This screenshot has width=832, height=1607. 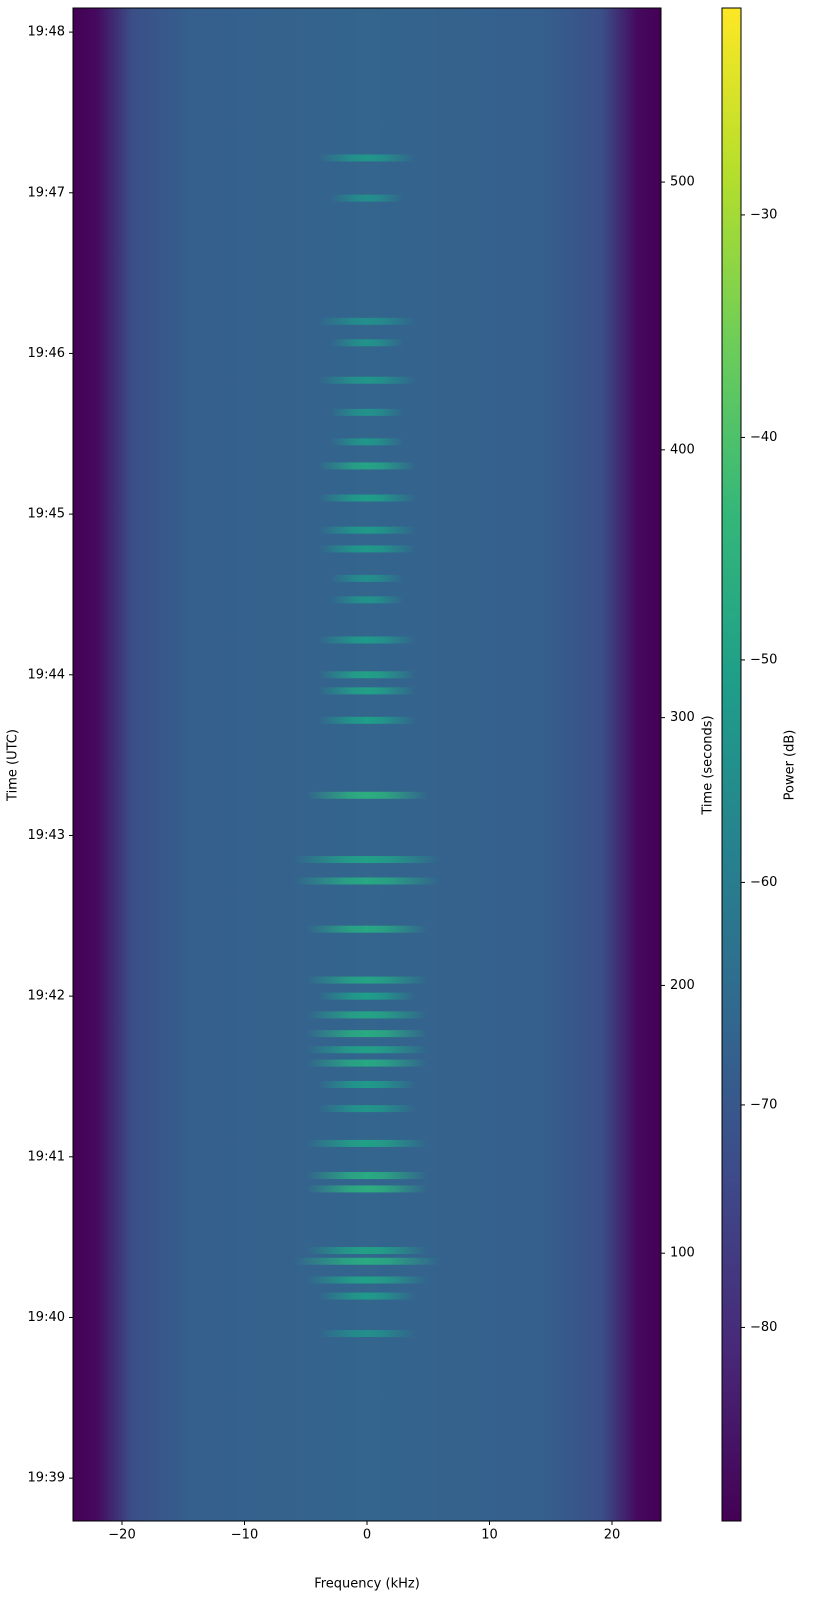 What do you see at coordinates (763, 1327) in the screenshot?
I see `colorbar-tick-label: −80` at bounding box center [763, 1327].